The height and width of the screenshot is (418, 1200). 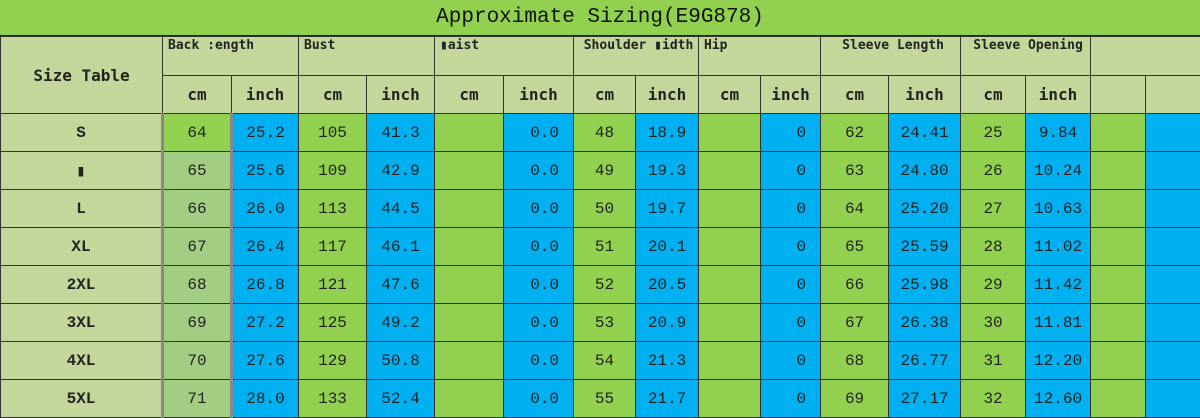 What do you see at coordinates (333, 133) in the screenshot?
I see `cm-cell: 105` at bounding box center [333, 133].